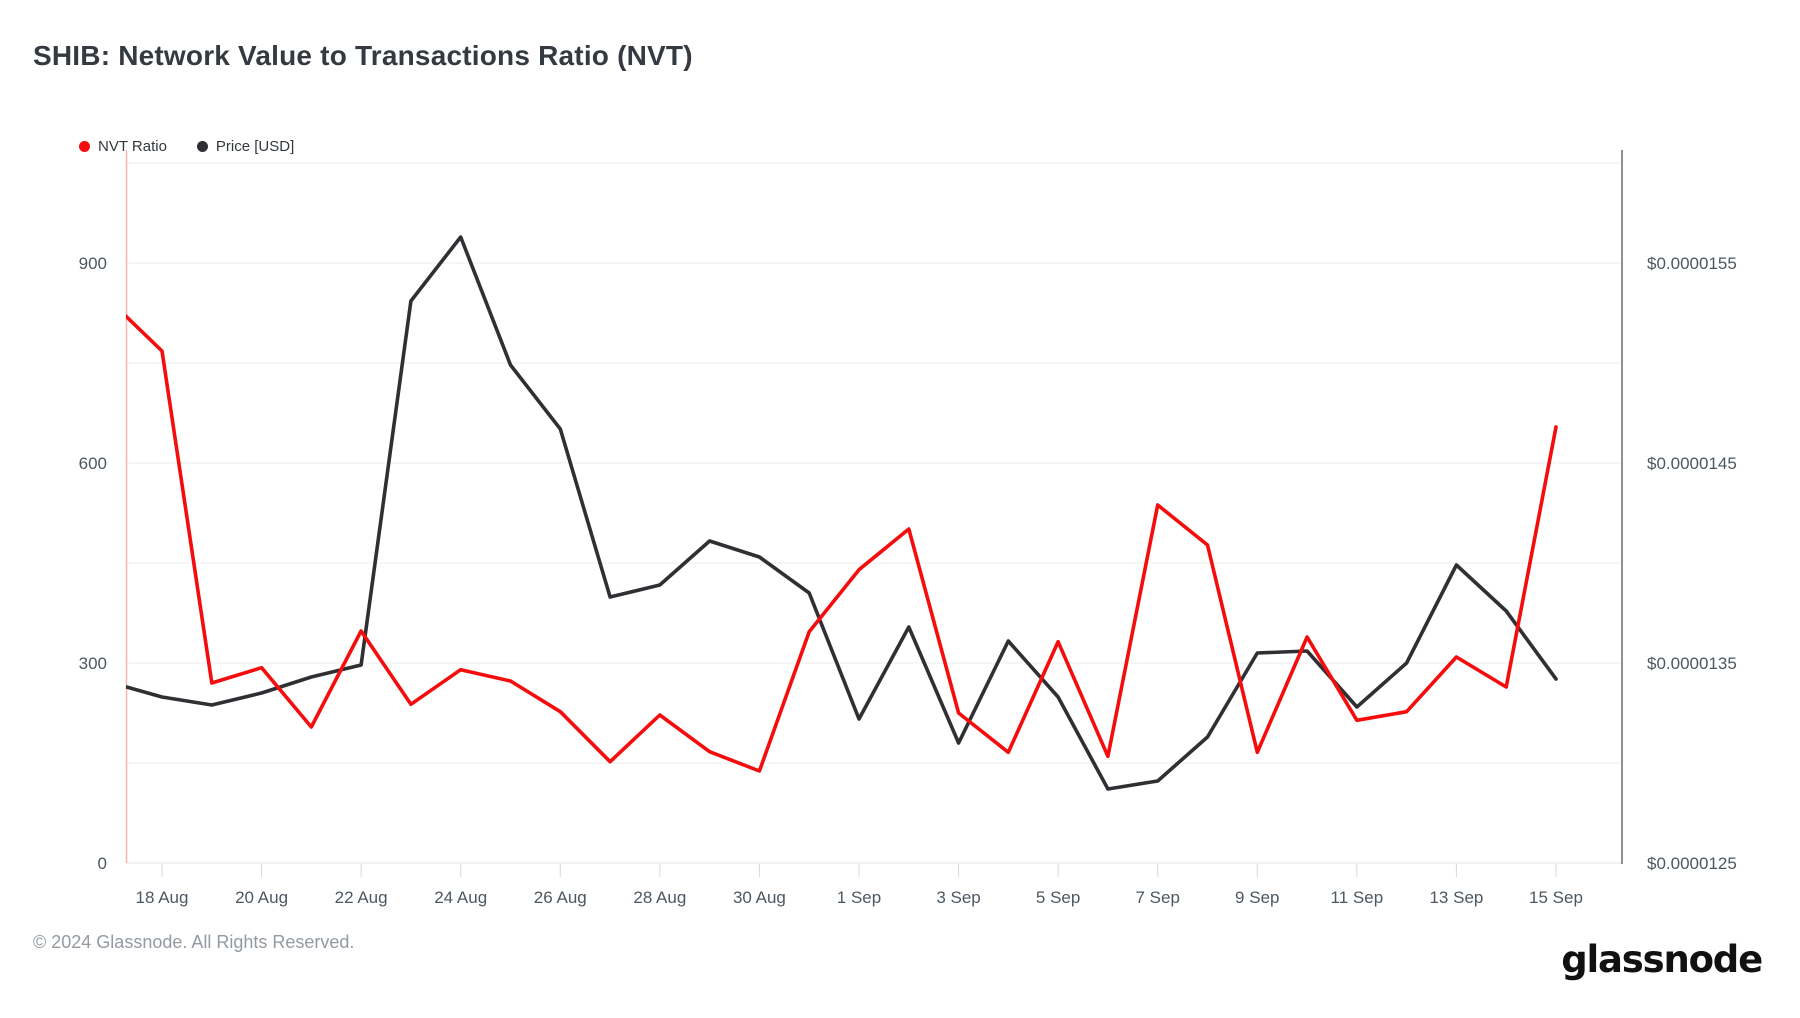 The image size is (1800, 1018). Describe the element at coordinates (361, 897) in the screenshot. I see `x-axis-tick-label: 22 Aug` at that location.